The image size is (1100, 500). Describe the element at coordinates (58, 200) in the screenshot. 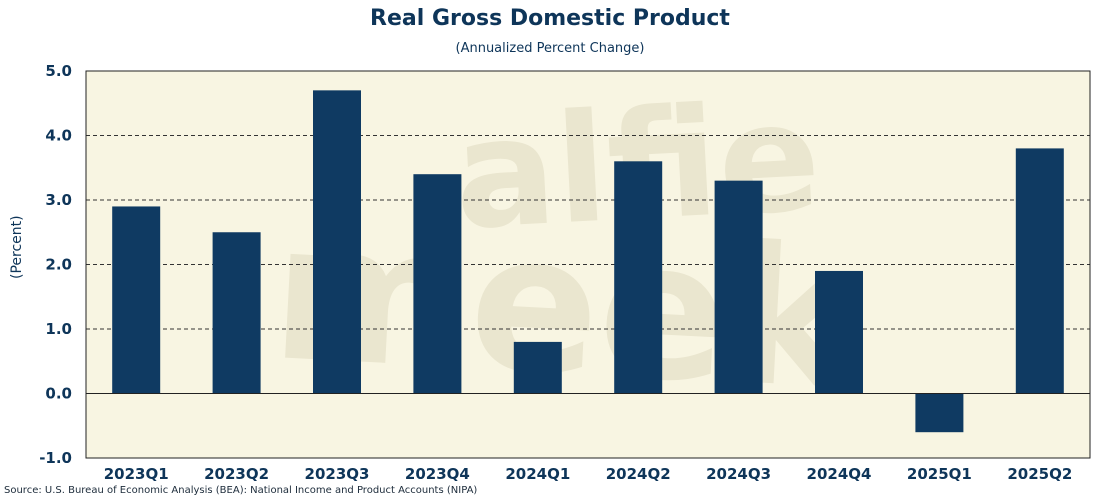

I see `y-tick-label: 3.0` at that location.